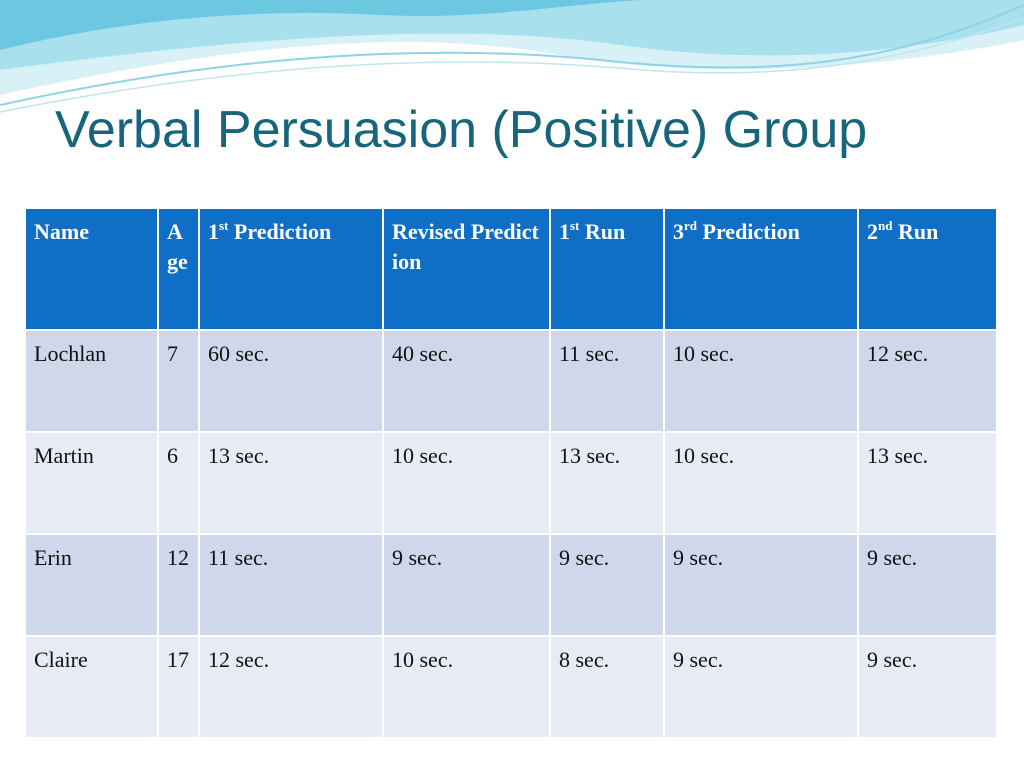  What do you see at coordinates (291, 269) in the screenshot?
I see `header-cell: 1st Prediction` at bounding box center [291, 269].